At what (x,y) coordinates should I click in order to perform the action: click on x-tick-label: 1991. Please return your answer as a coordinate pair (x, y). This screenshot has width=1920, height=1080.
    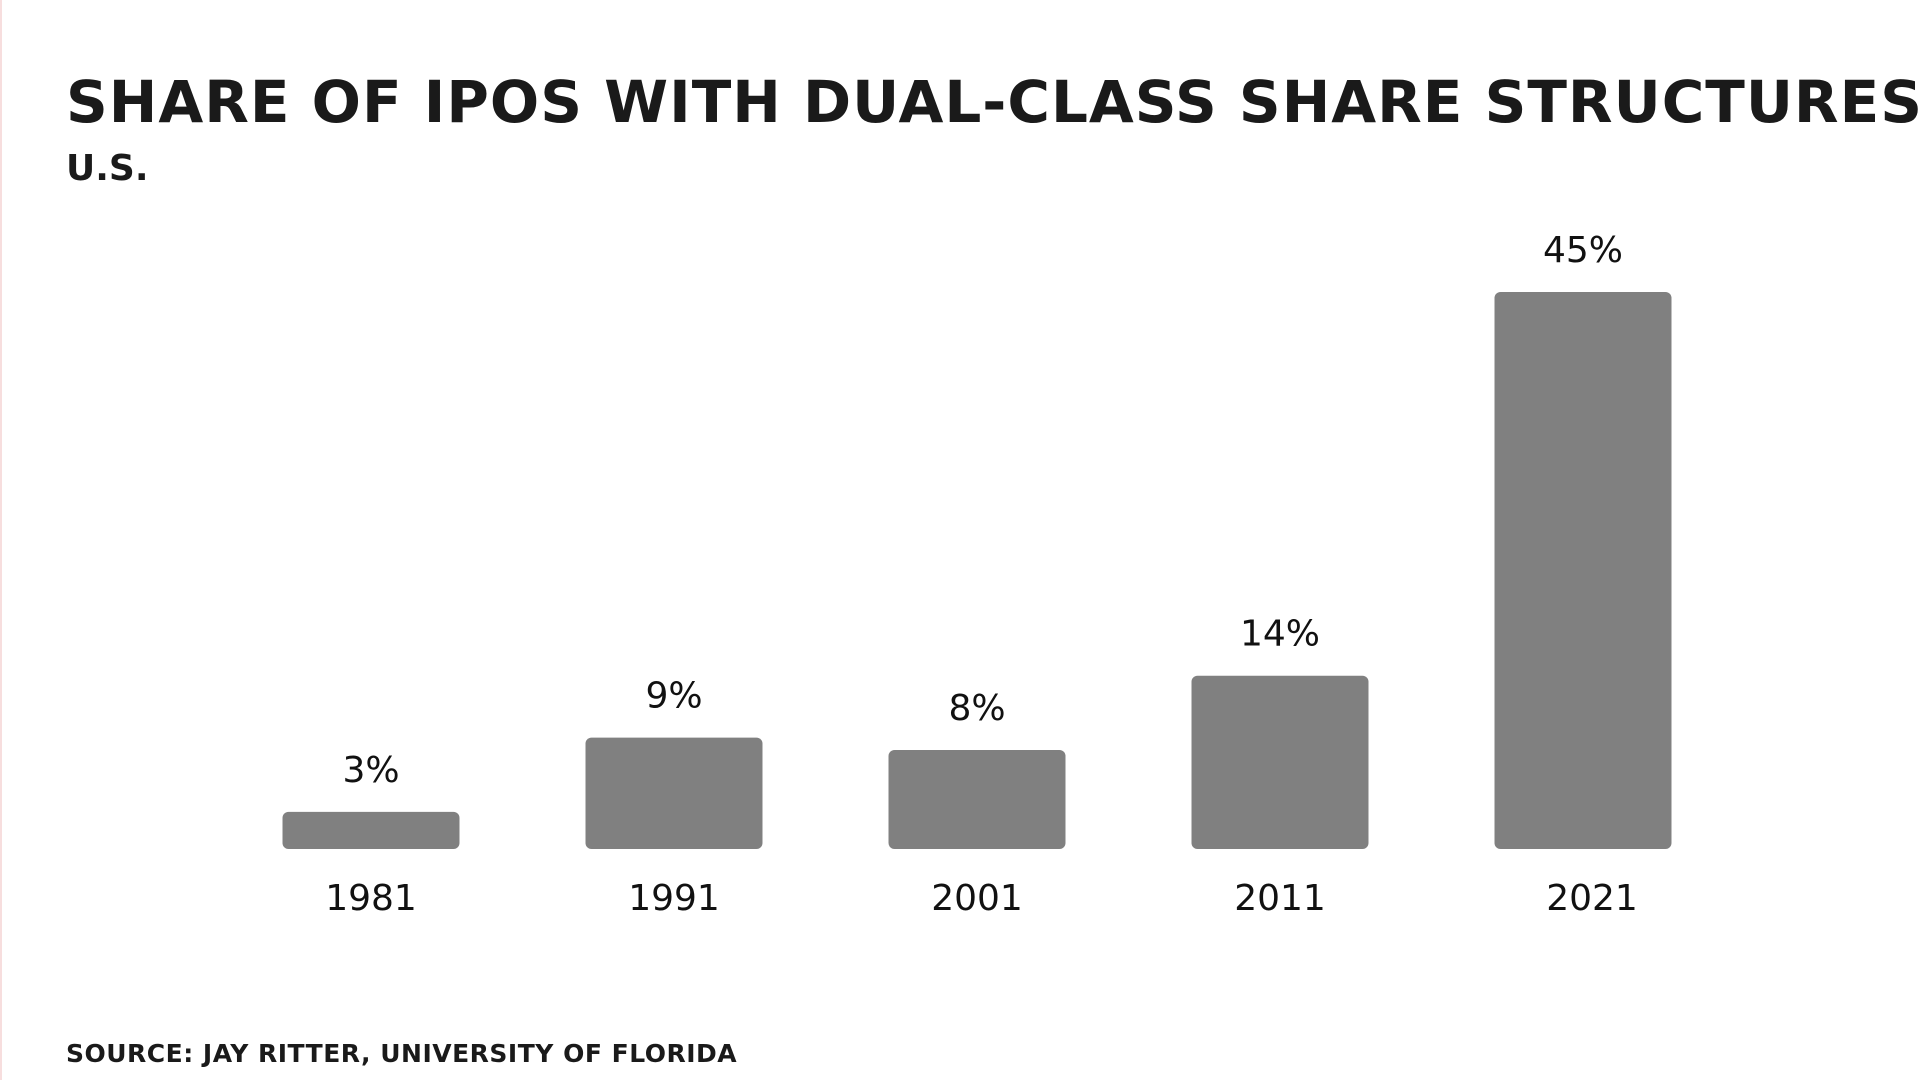
    Looking at the image, I should click on (674, 898).